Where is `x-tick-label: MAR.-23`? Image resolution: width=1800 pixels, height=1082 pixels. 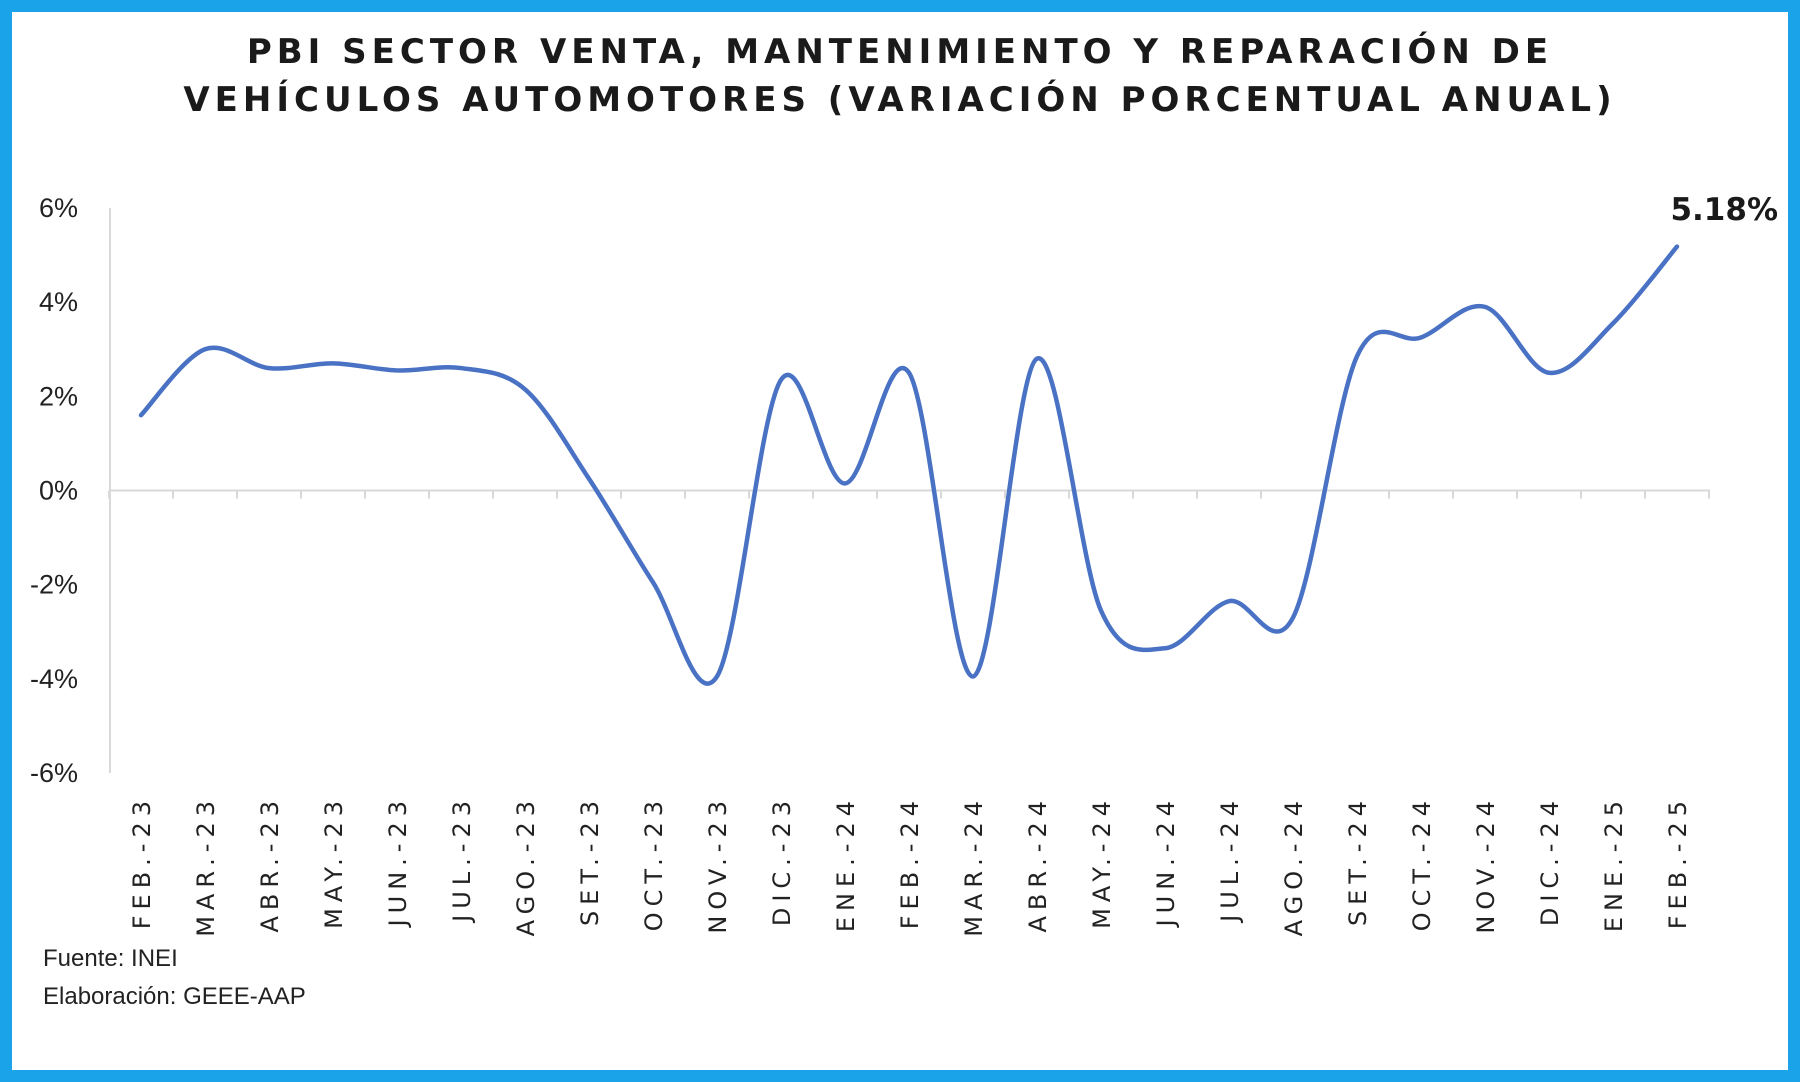 x-tick-label: MAR.-23 is located at coordinates (206, 866).